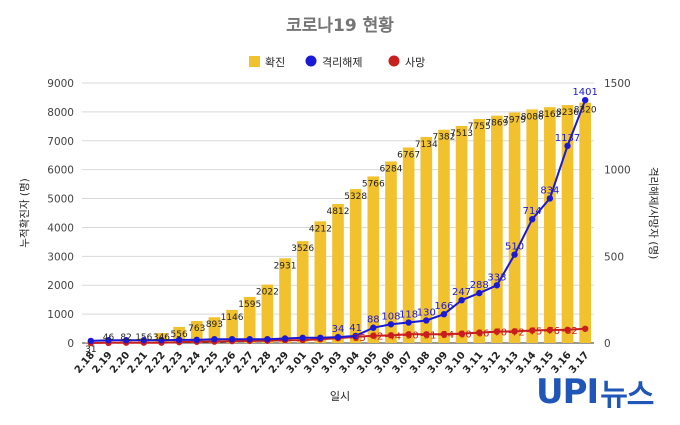 The height and width of the screenshot is (425, 680). What do you see at coordinates (357, 338) in the screenshot?
I see `deaths-label: -35` at bounding box center [357, 338].